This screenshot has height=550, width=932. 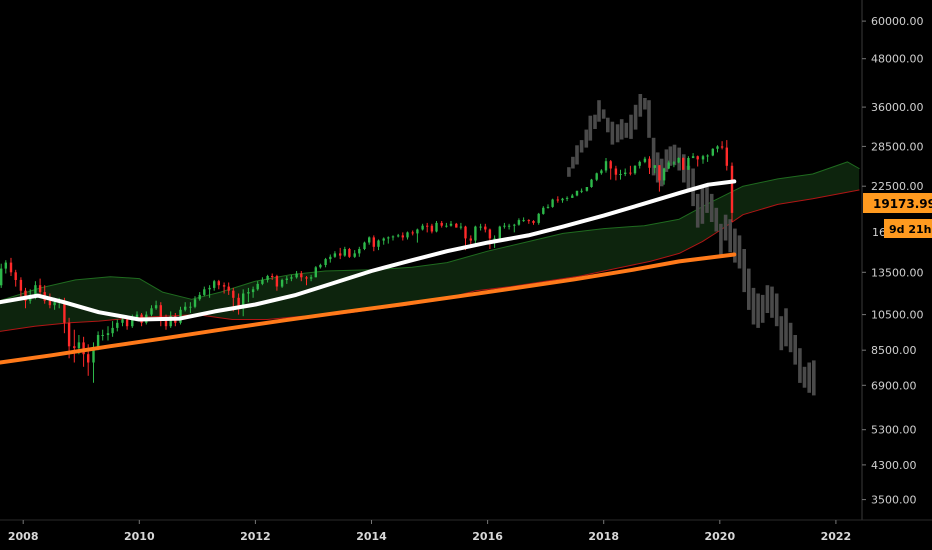 I want to click on countdown-badge: 16 9d 21h, so click(x=902, y=229).